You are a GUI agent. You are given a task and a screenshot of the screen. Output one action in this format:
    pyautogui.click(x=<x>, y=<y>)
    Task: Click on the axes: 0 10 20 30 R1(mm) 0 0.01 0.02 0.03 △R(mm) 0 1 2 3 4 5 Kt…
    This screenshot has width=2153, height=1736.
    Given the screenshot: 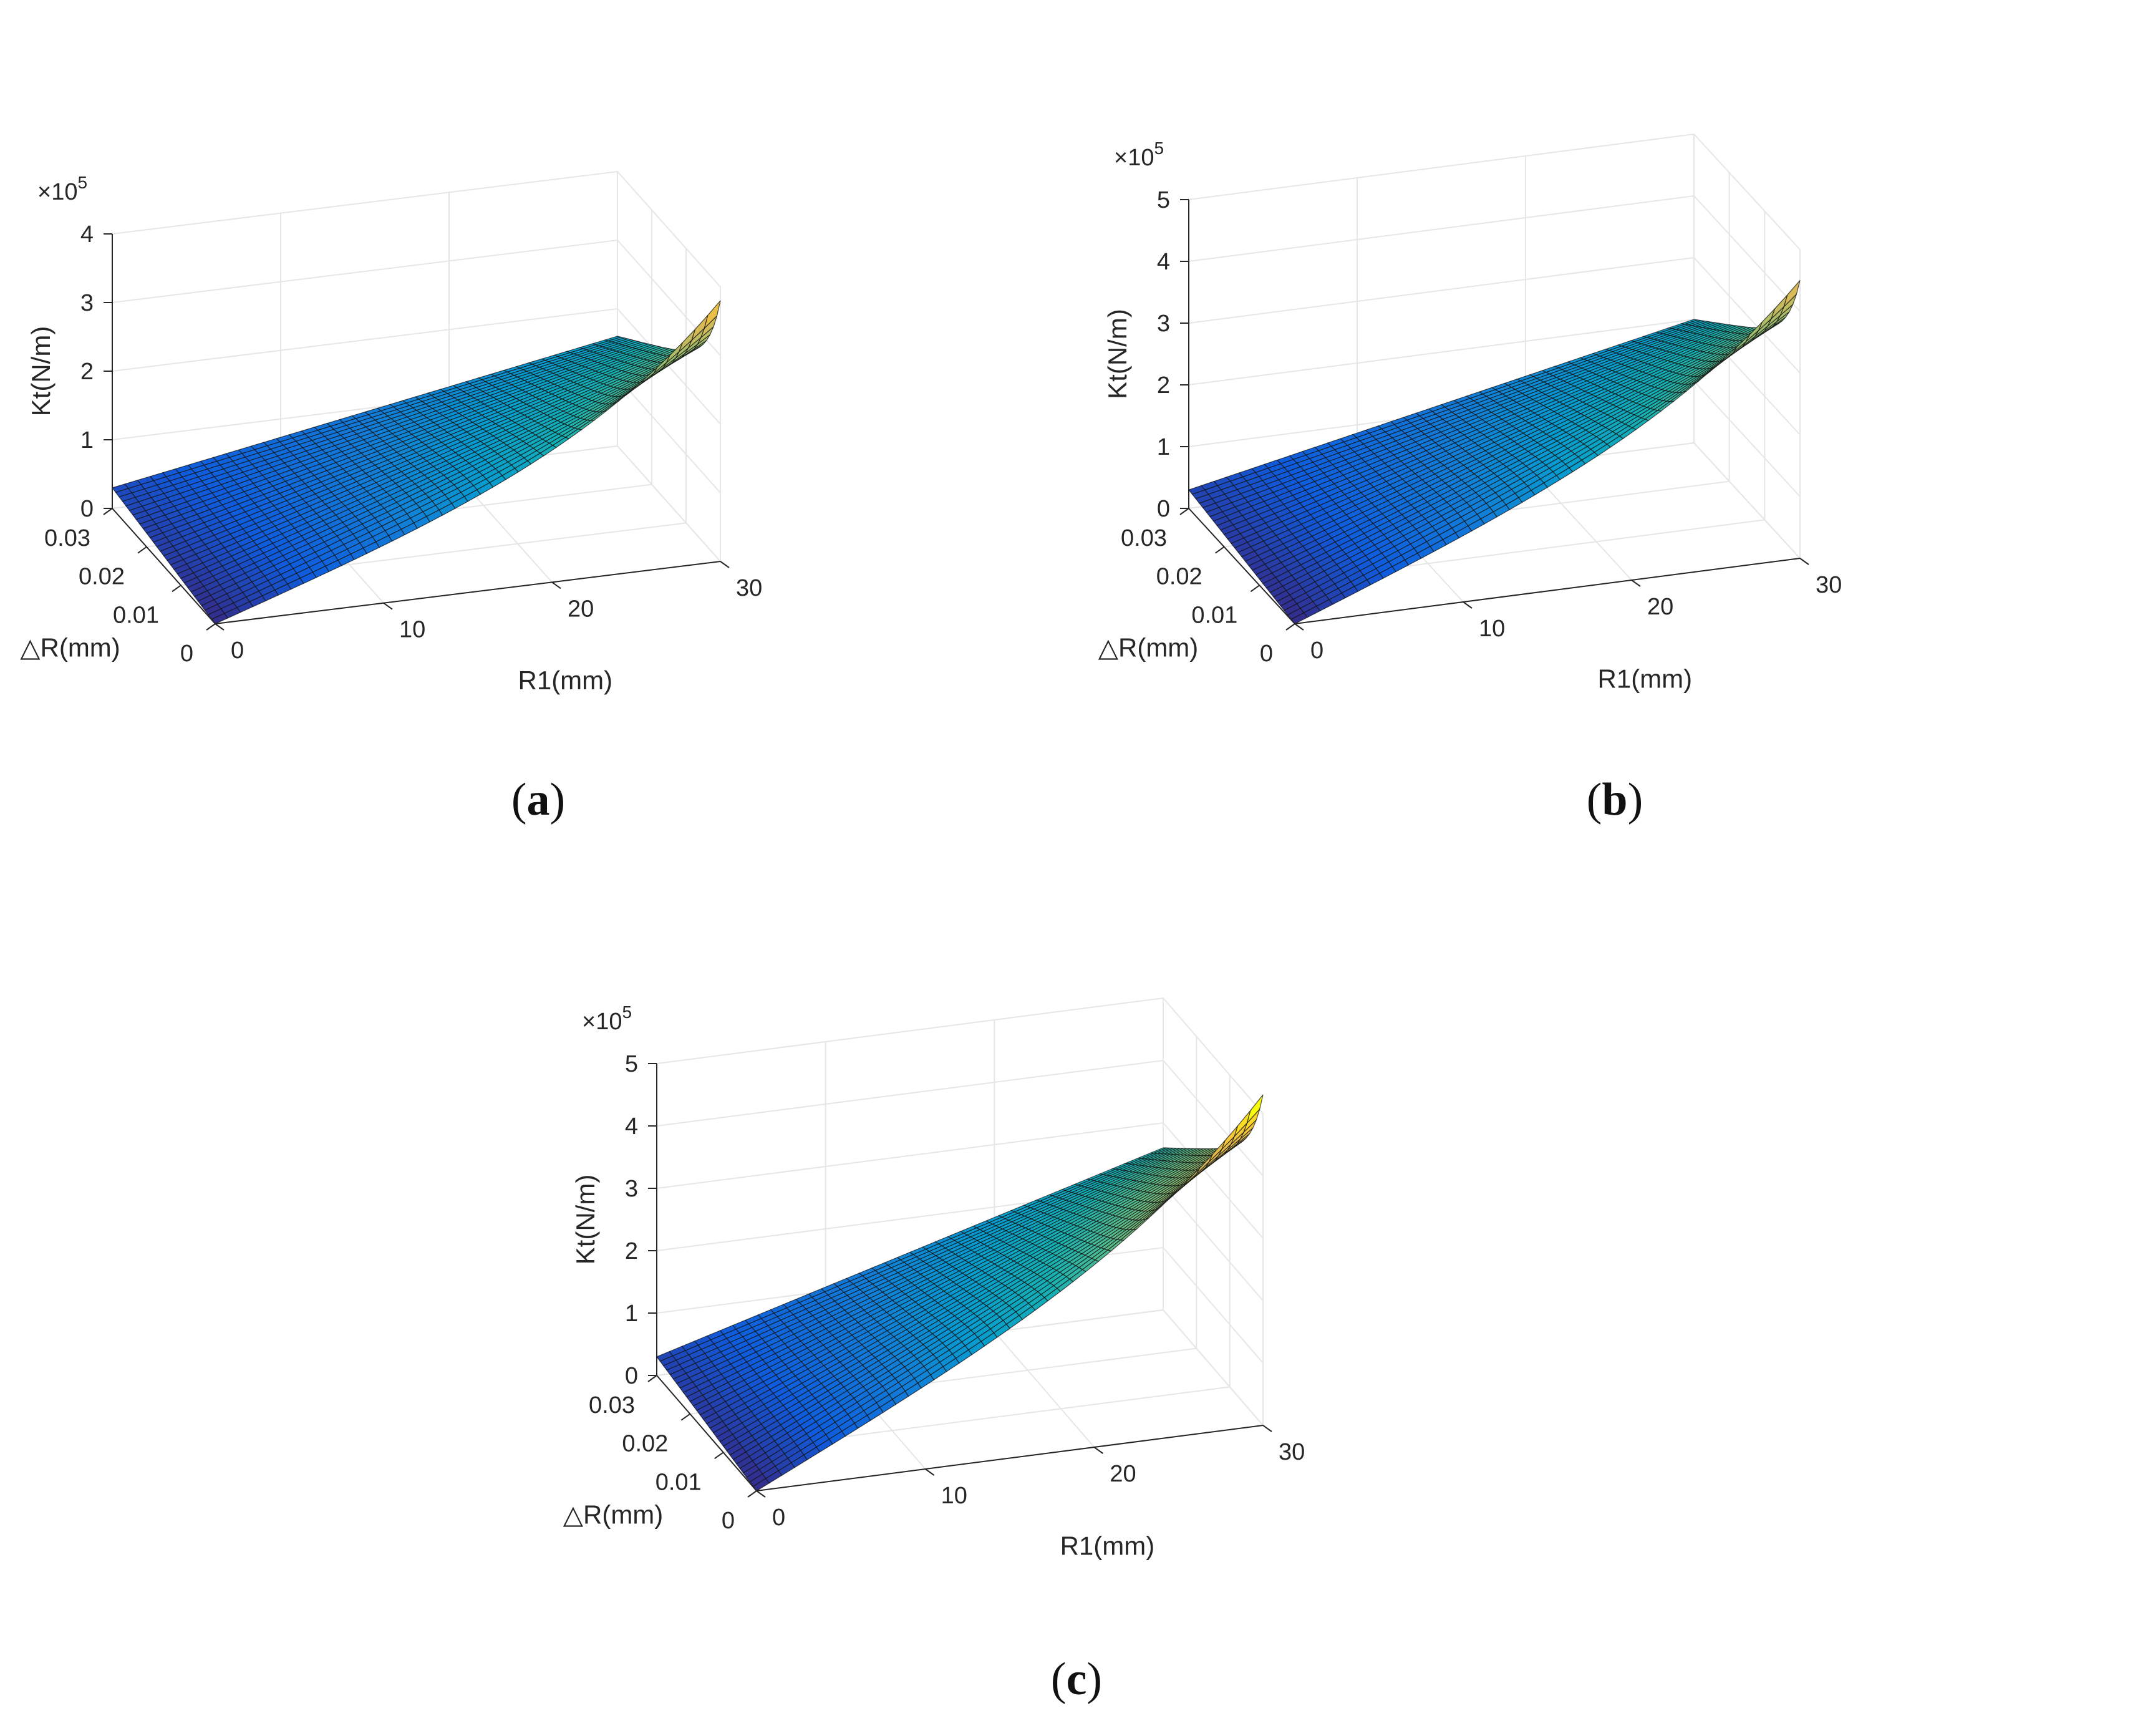 What is the action you would take?
    pyautogui.click(x=934, y=1281)
    